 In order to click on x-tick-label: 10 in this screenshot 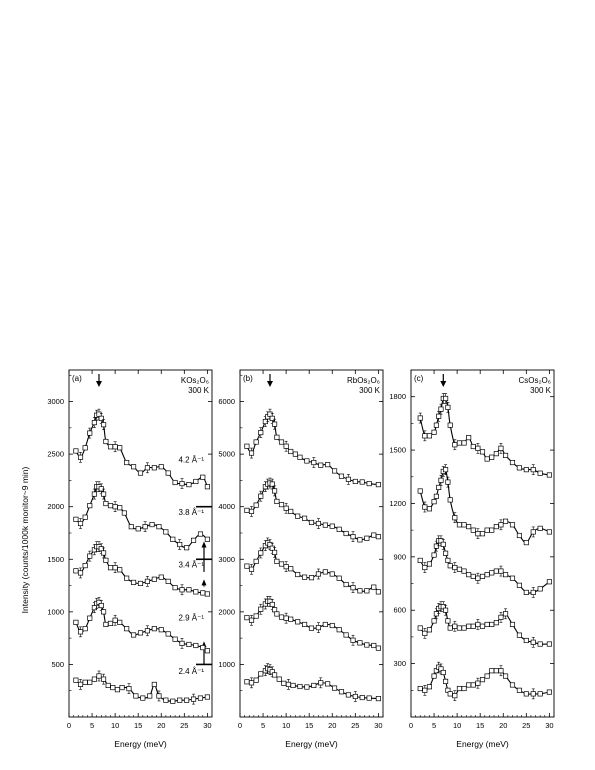, I will do `click(286, 725)`.